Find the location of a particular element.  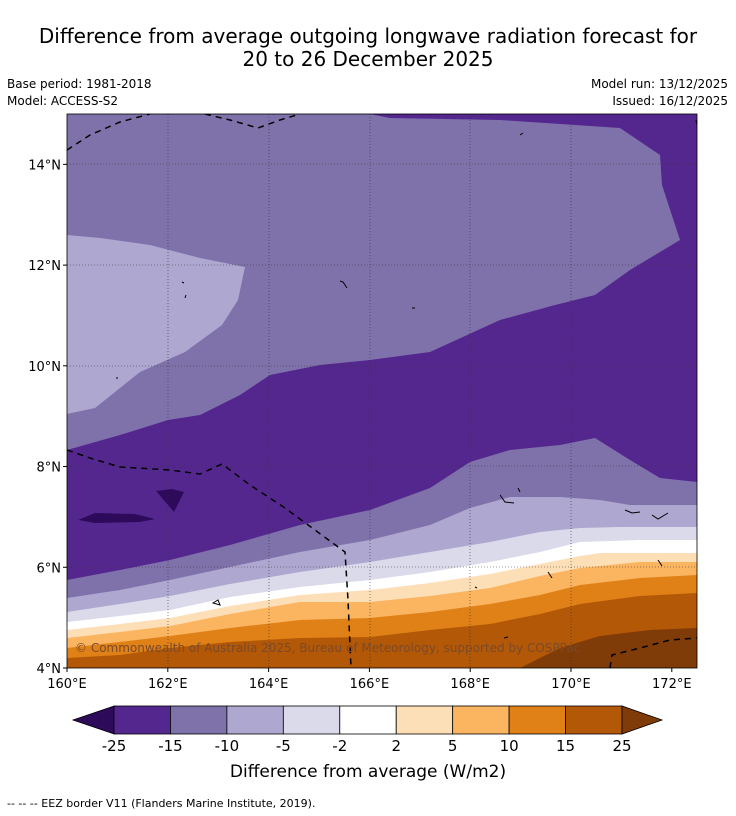

lat-tick-label: 6°N is located at coordinates (49, 568).